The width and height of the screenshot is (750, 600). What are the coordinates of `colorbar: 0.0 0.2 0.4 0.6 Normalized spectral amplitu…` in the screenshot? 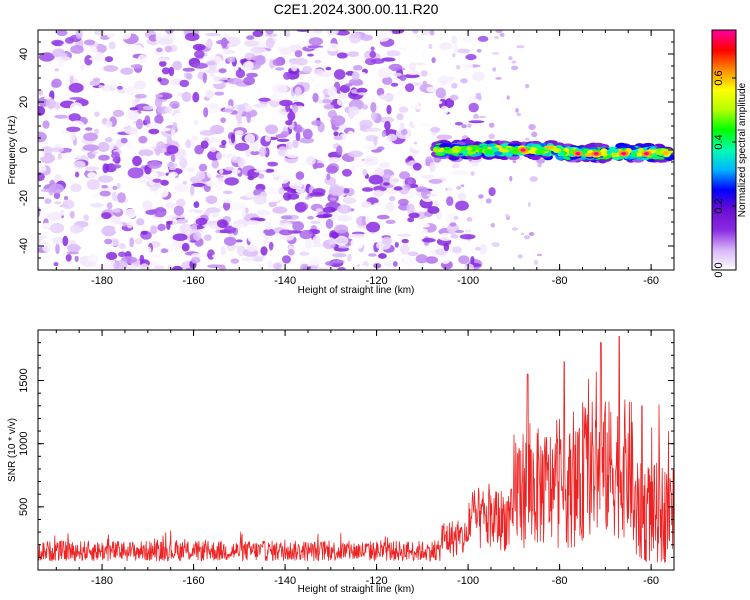 It's located at (729, 153).